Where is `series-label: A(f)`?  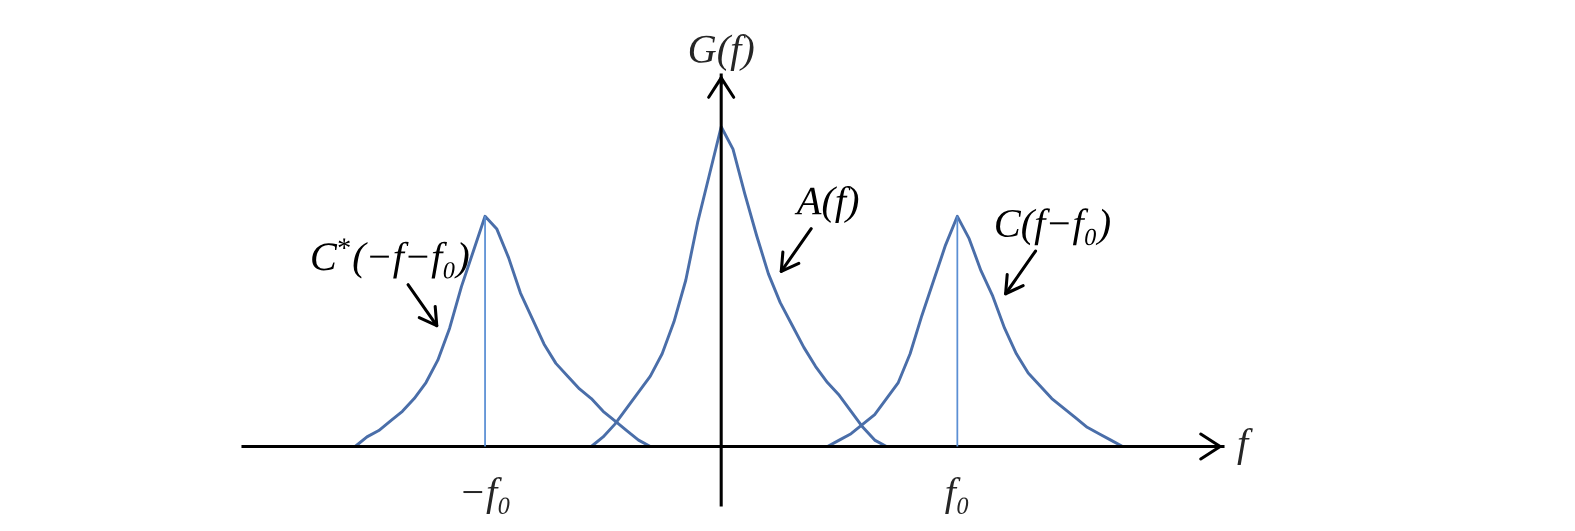
series-label: A(f) is located at coordinates (826, 204).